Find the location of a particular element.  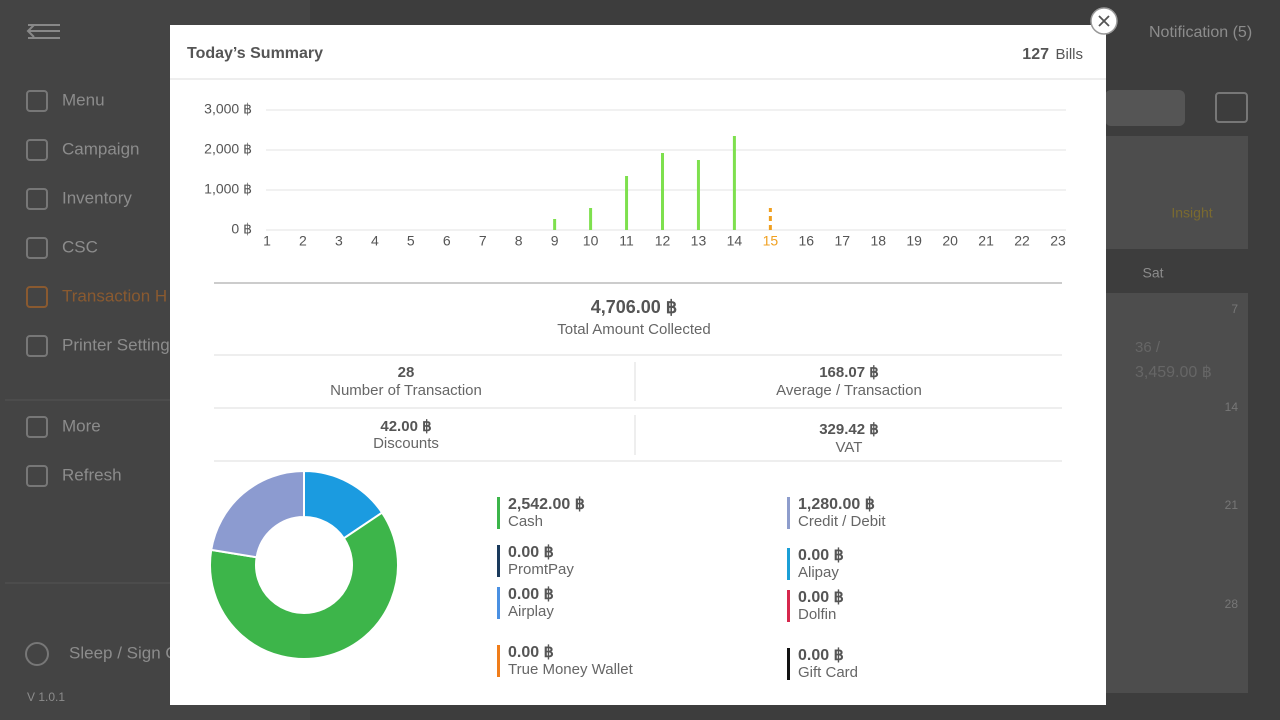

menu-item: Campaign is located at coordinates (101, 148).